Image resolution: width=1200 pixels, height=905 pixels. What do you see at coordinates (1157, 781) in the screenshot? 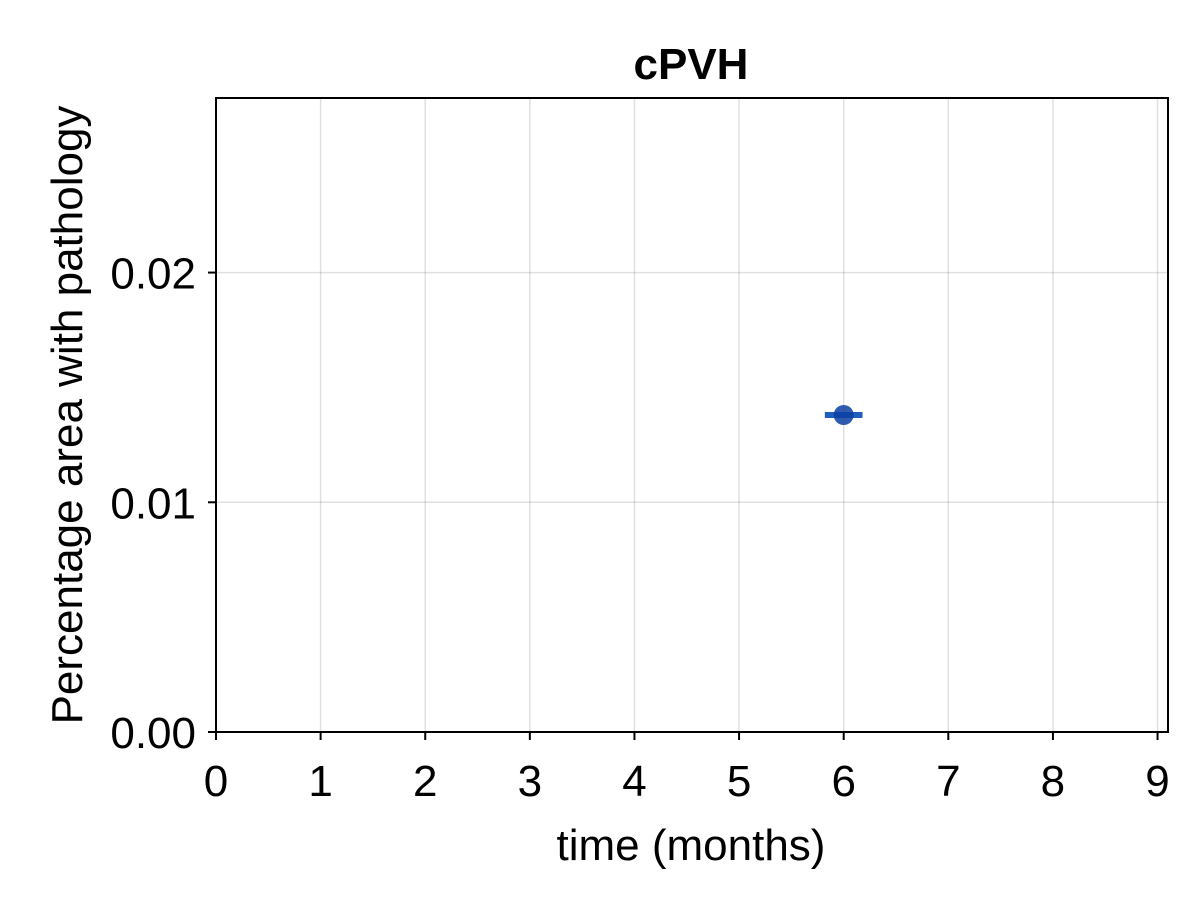
I see `x-tick-label: 9` at bounding box center [1157, 781].